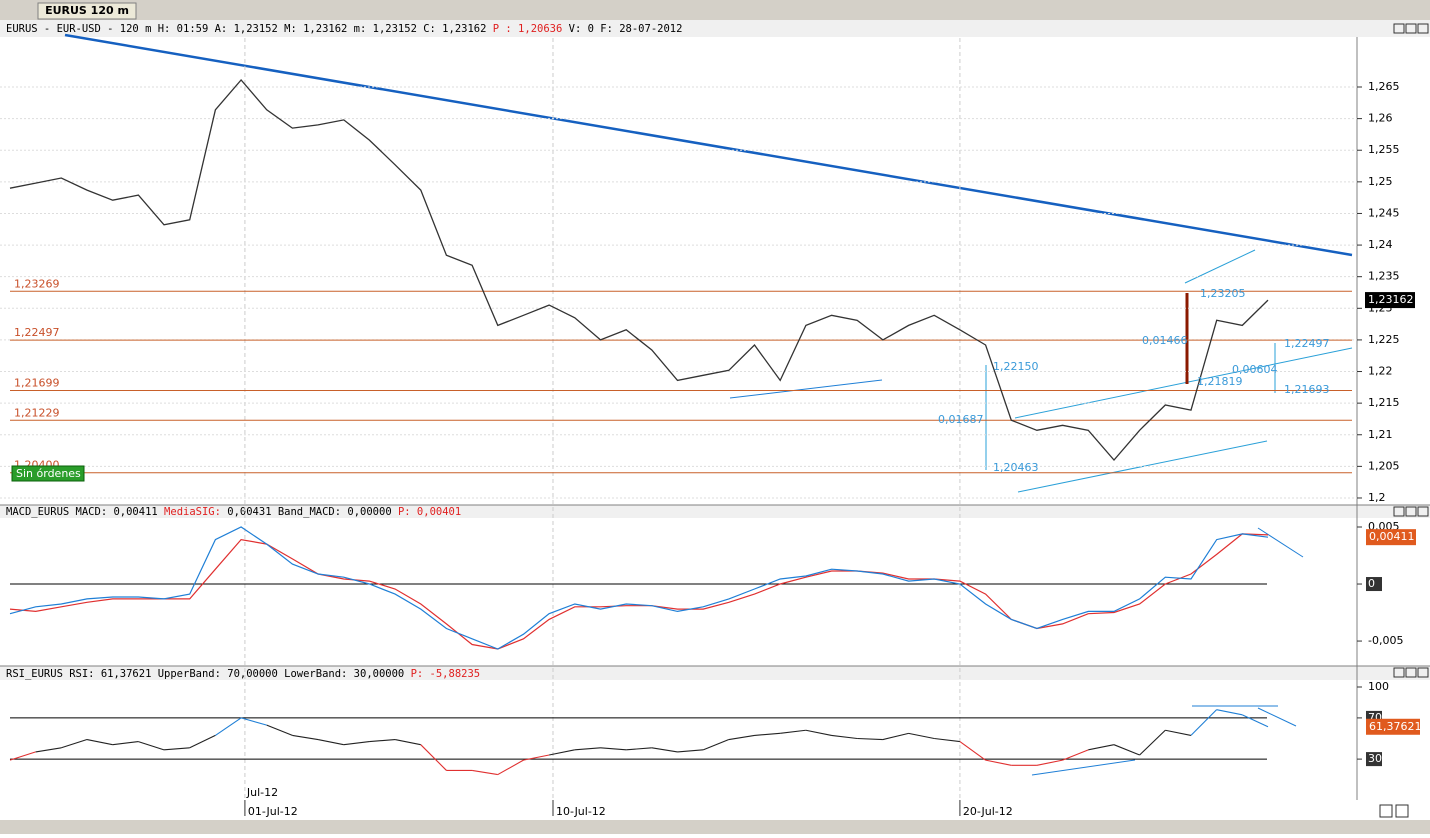 The image size is (1430, 838). Describe the element at coordinates (1016, 467) in the screenshot. I see `measure-label: 1,20463` at that location.